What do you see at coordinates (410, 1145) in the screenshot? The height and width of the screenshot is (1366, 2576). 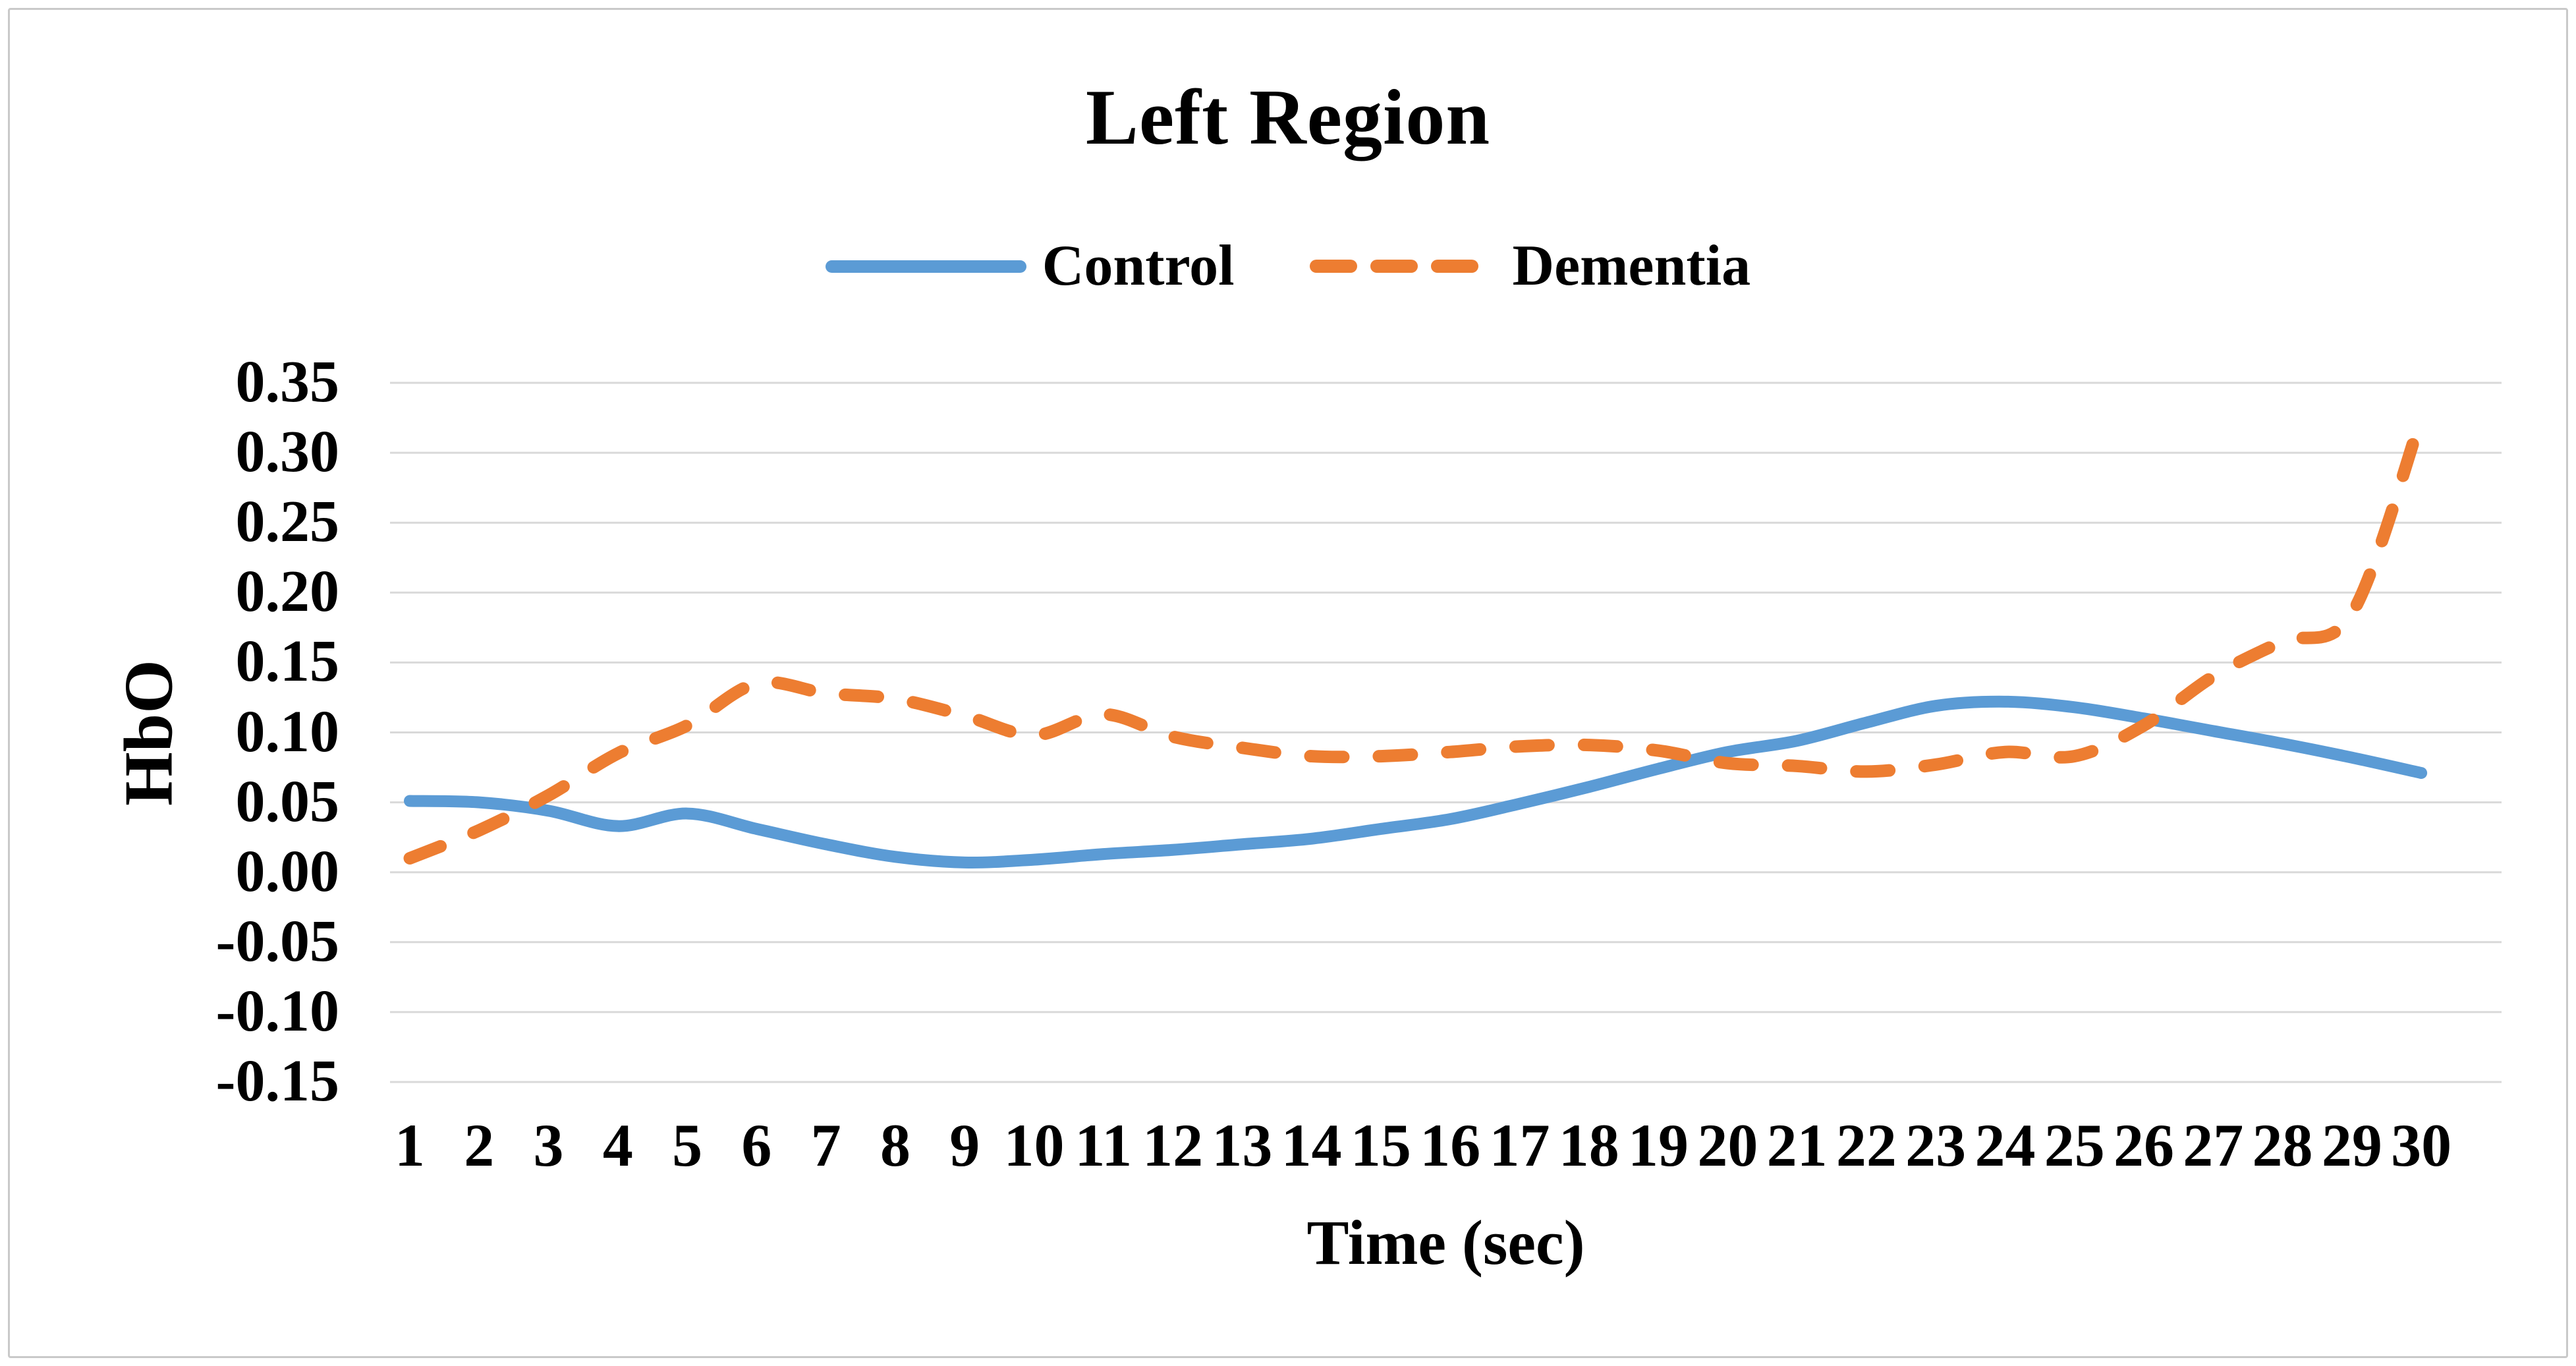 I see `x-tick-label: 1` at bounding box center [410, 1145].